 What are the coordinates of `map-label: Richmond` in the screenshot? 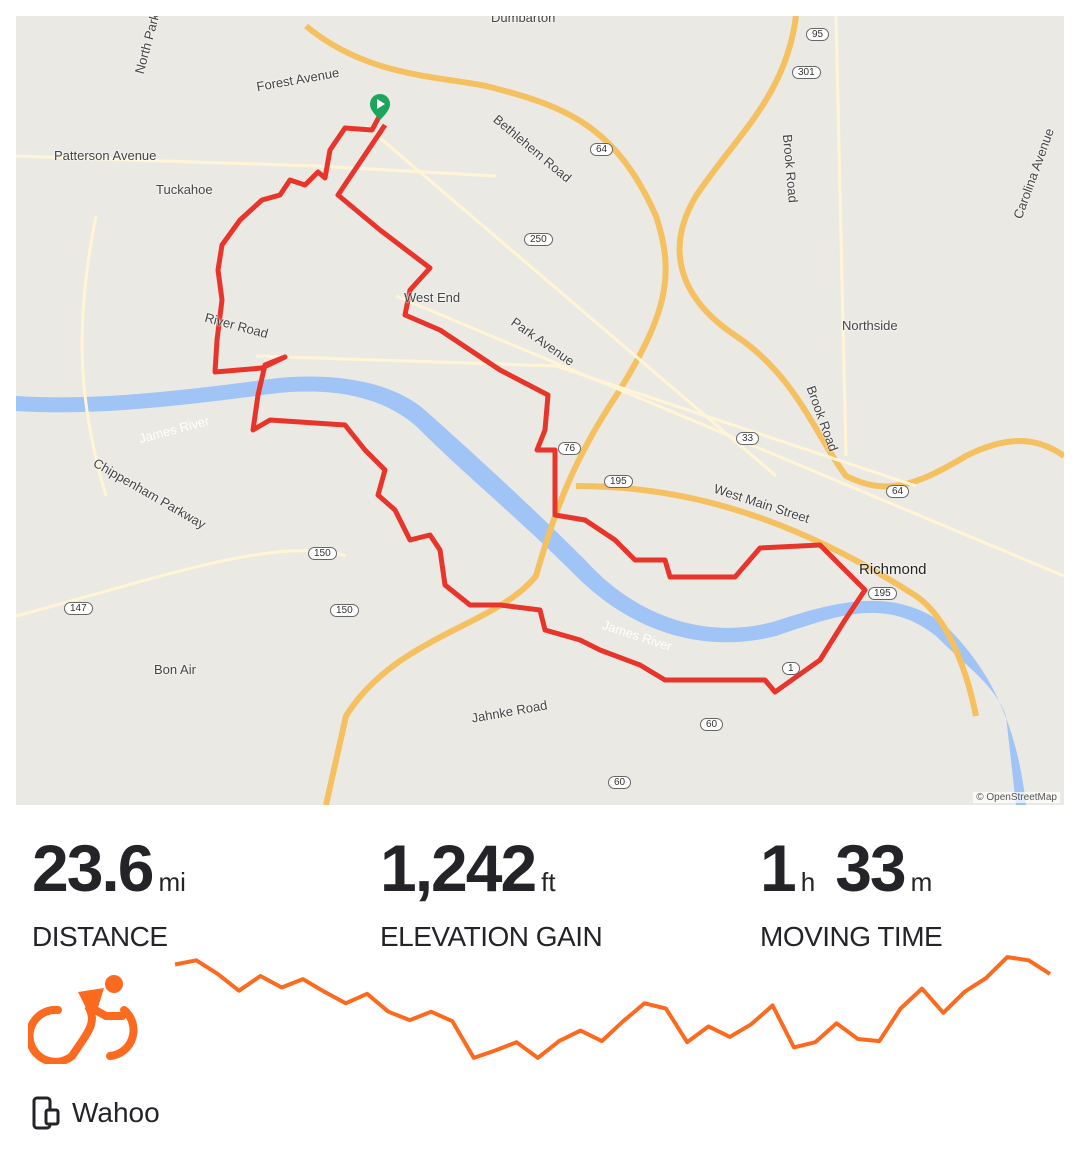 It's located at (893, 569).